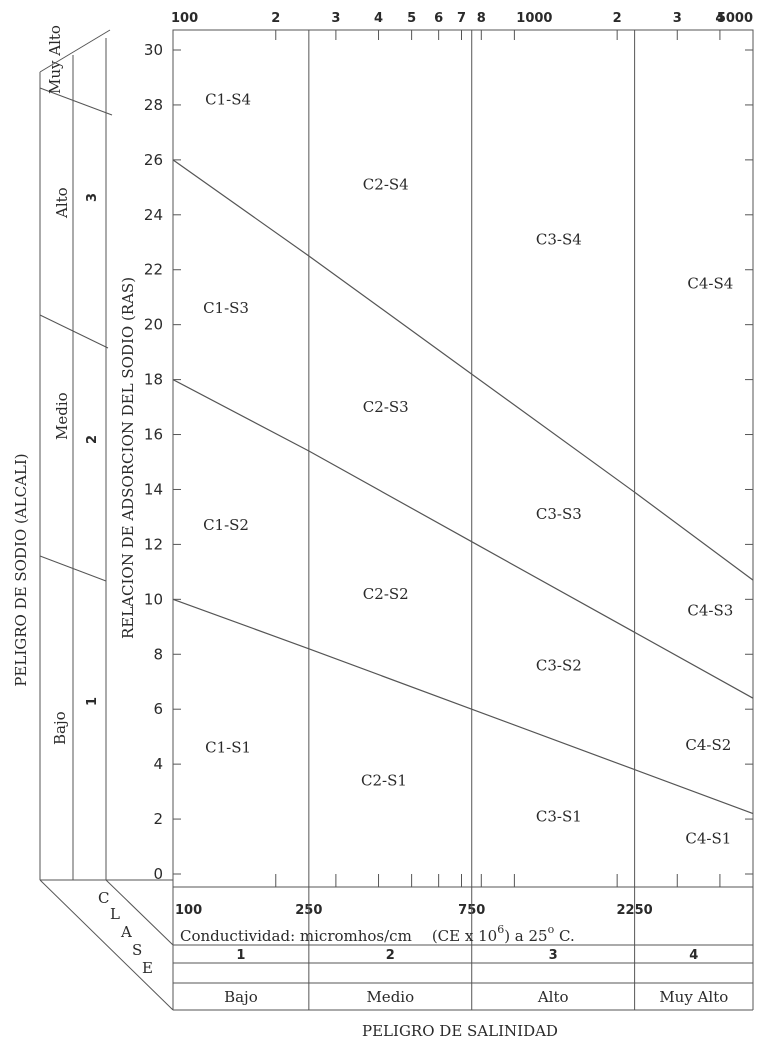 This screenshot has height=1041, width=783. Describe the element at coordinates (411, 18) in the screenshot. I see `top-tick-label: 5` at that location.